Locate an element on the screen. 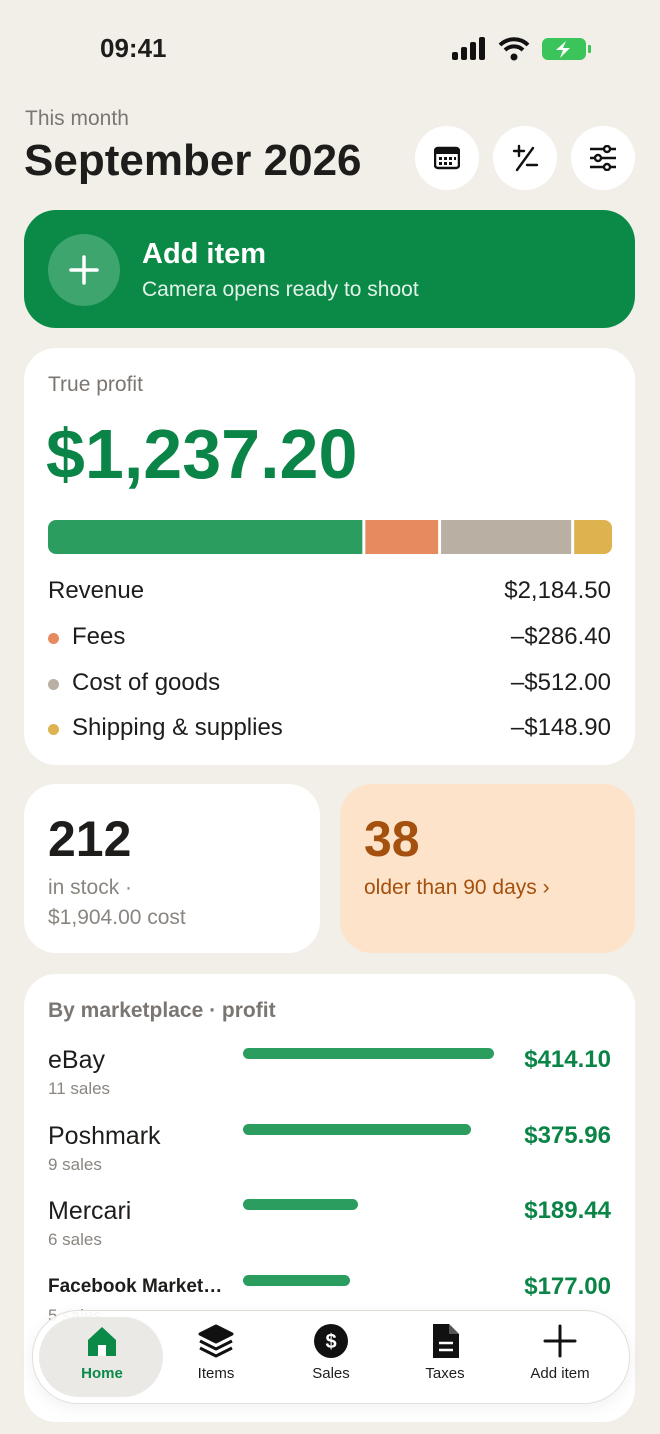 The width and height of the screenshot is (660, 1434). tab: $ Sales is located at coordinates (331, 1352).